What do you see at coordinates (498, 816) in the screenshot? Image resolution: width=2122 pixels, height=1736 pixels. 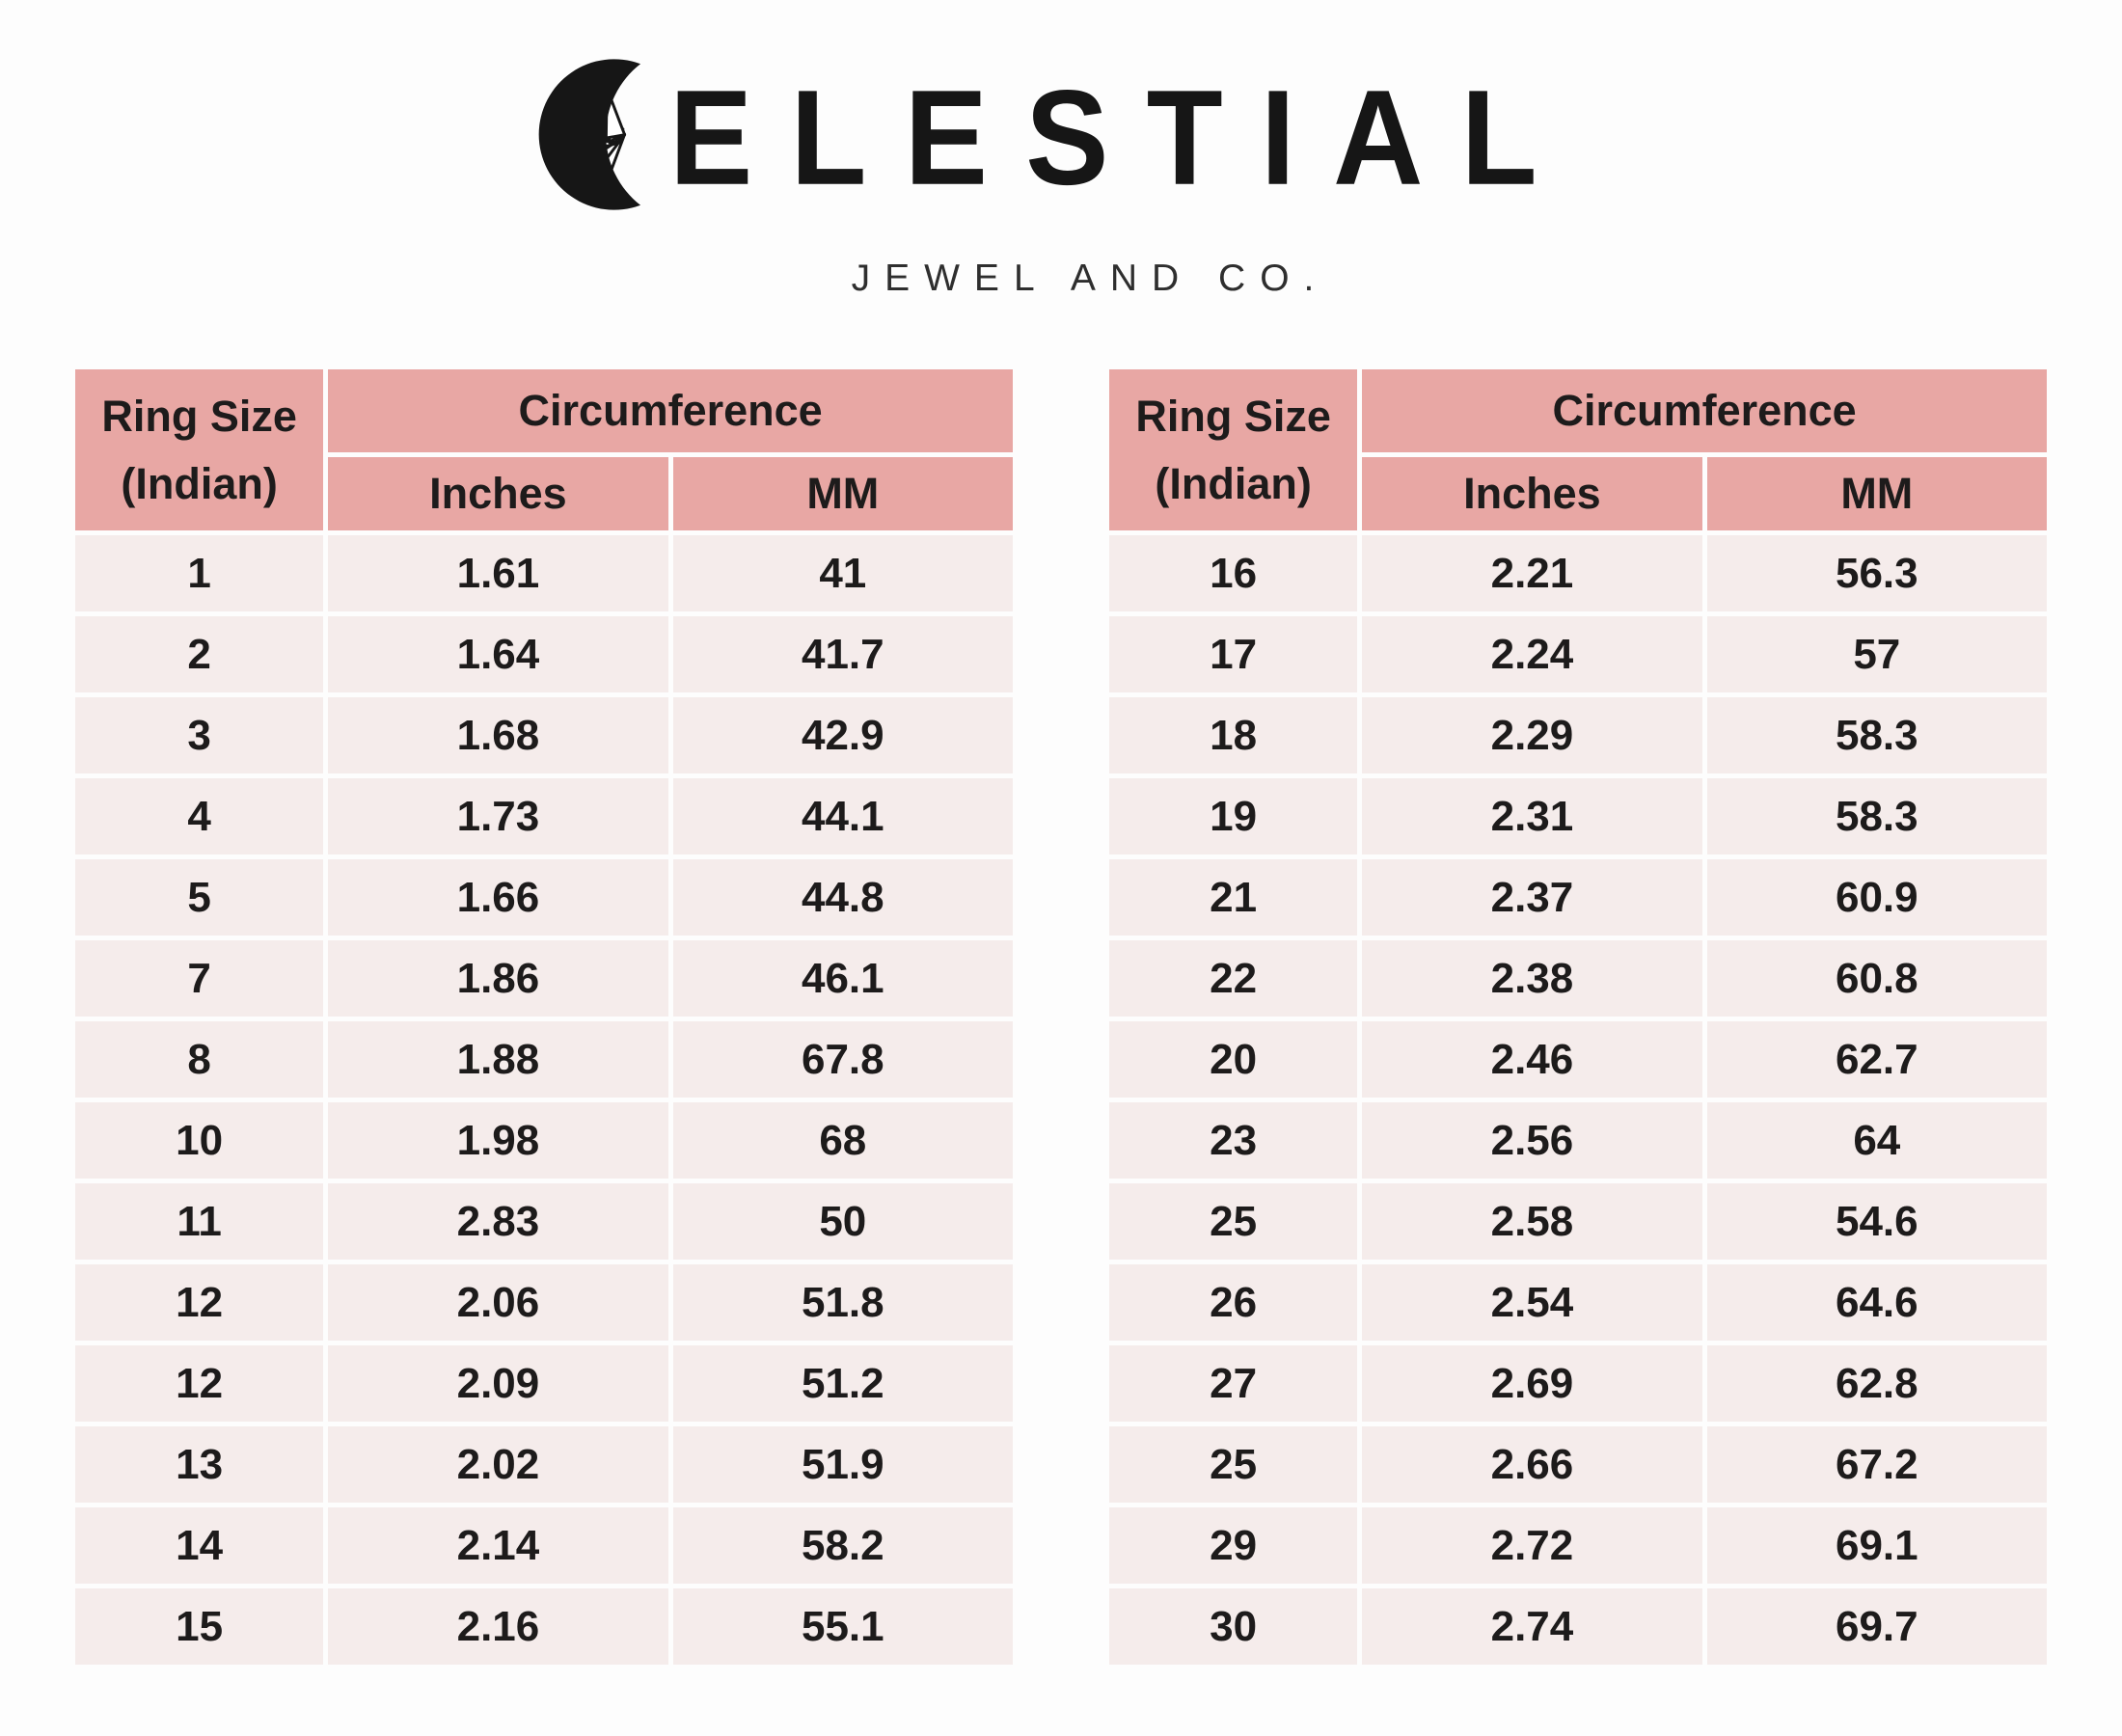 I see `table-cell-inches: 1.73` at bounding box center [498, 816].